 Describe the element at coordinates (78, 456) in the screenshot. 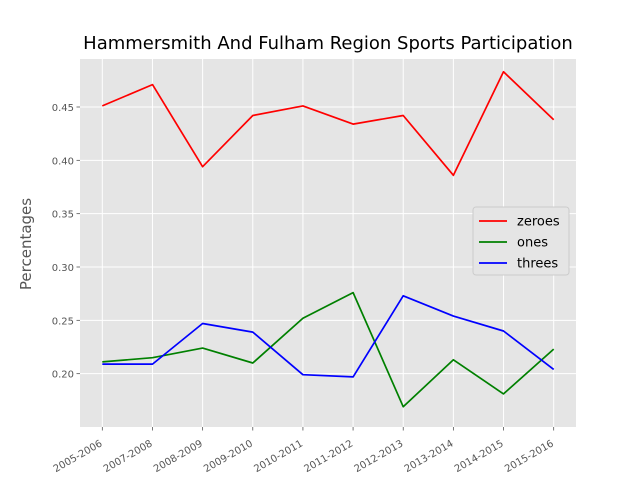

I see `x-tick-label: 2005-2006` at that location.